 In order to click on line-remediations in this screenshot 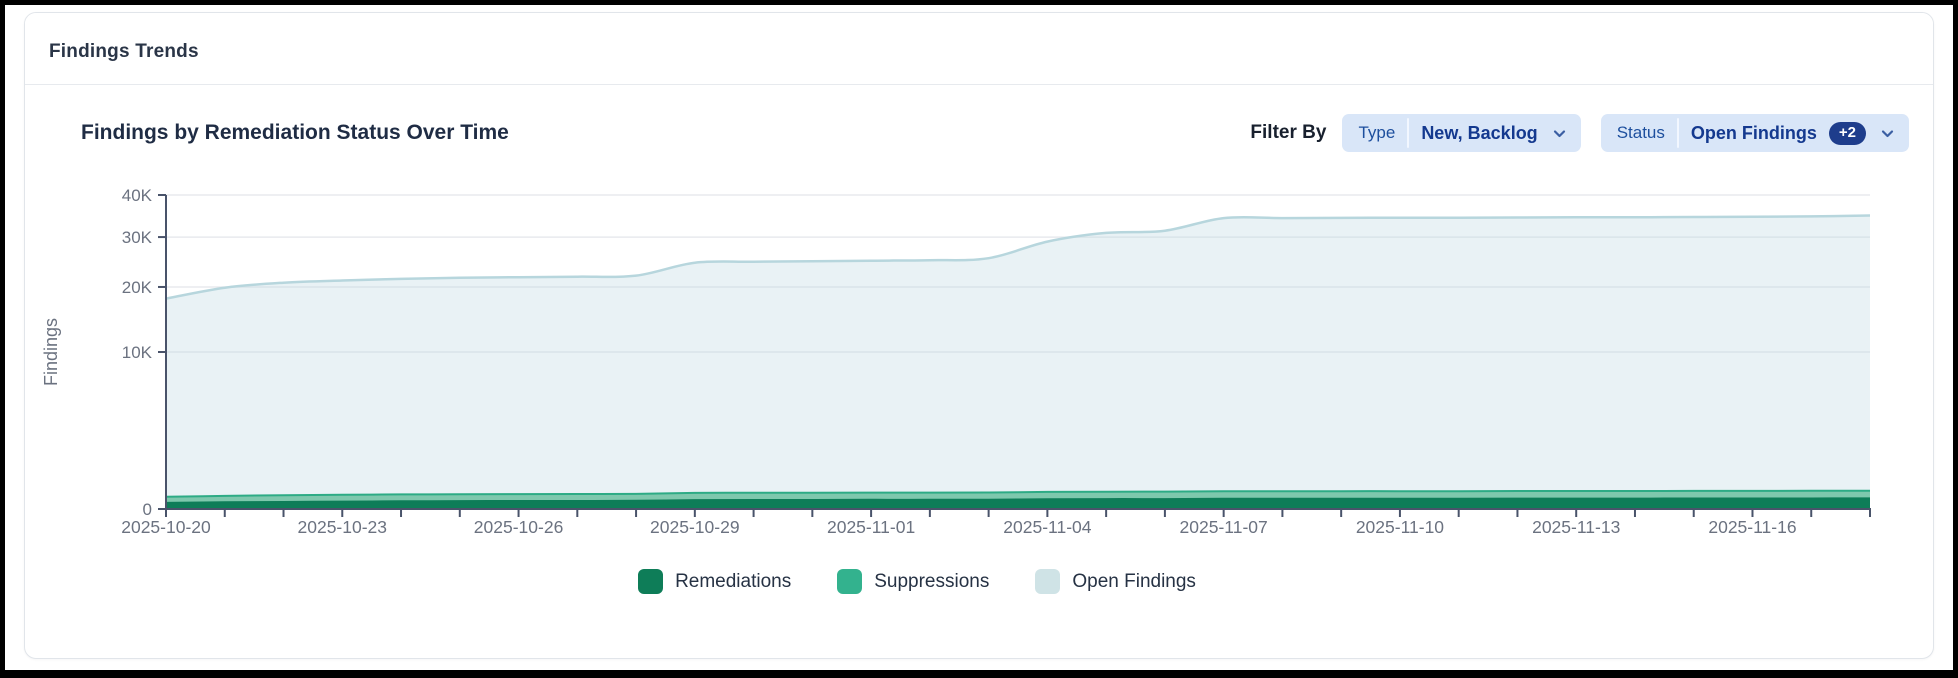, I will do `click(1018, 500)`.